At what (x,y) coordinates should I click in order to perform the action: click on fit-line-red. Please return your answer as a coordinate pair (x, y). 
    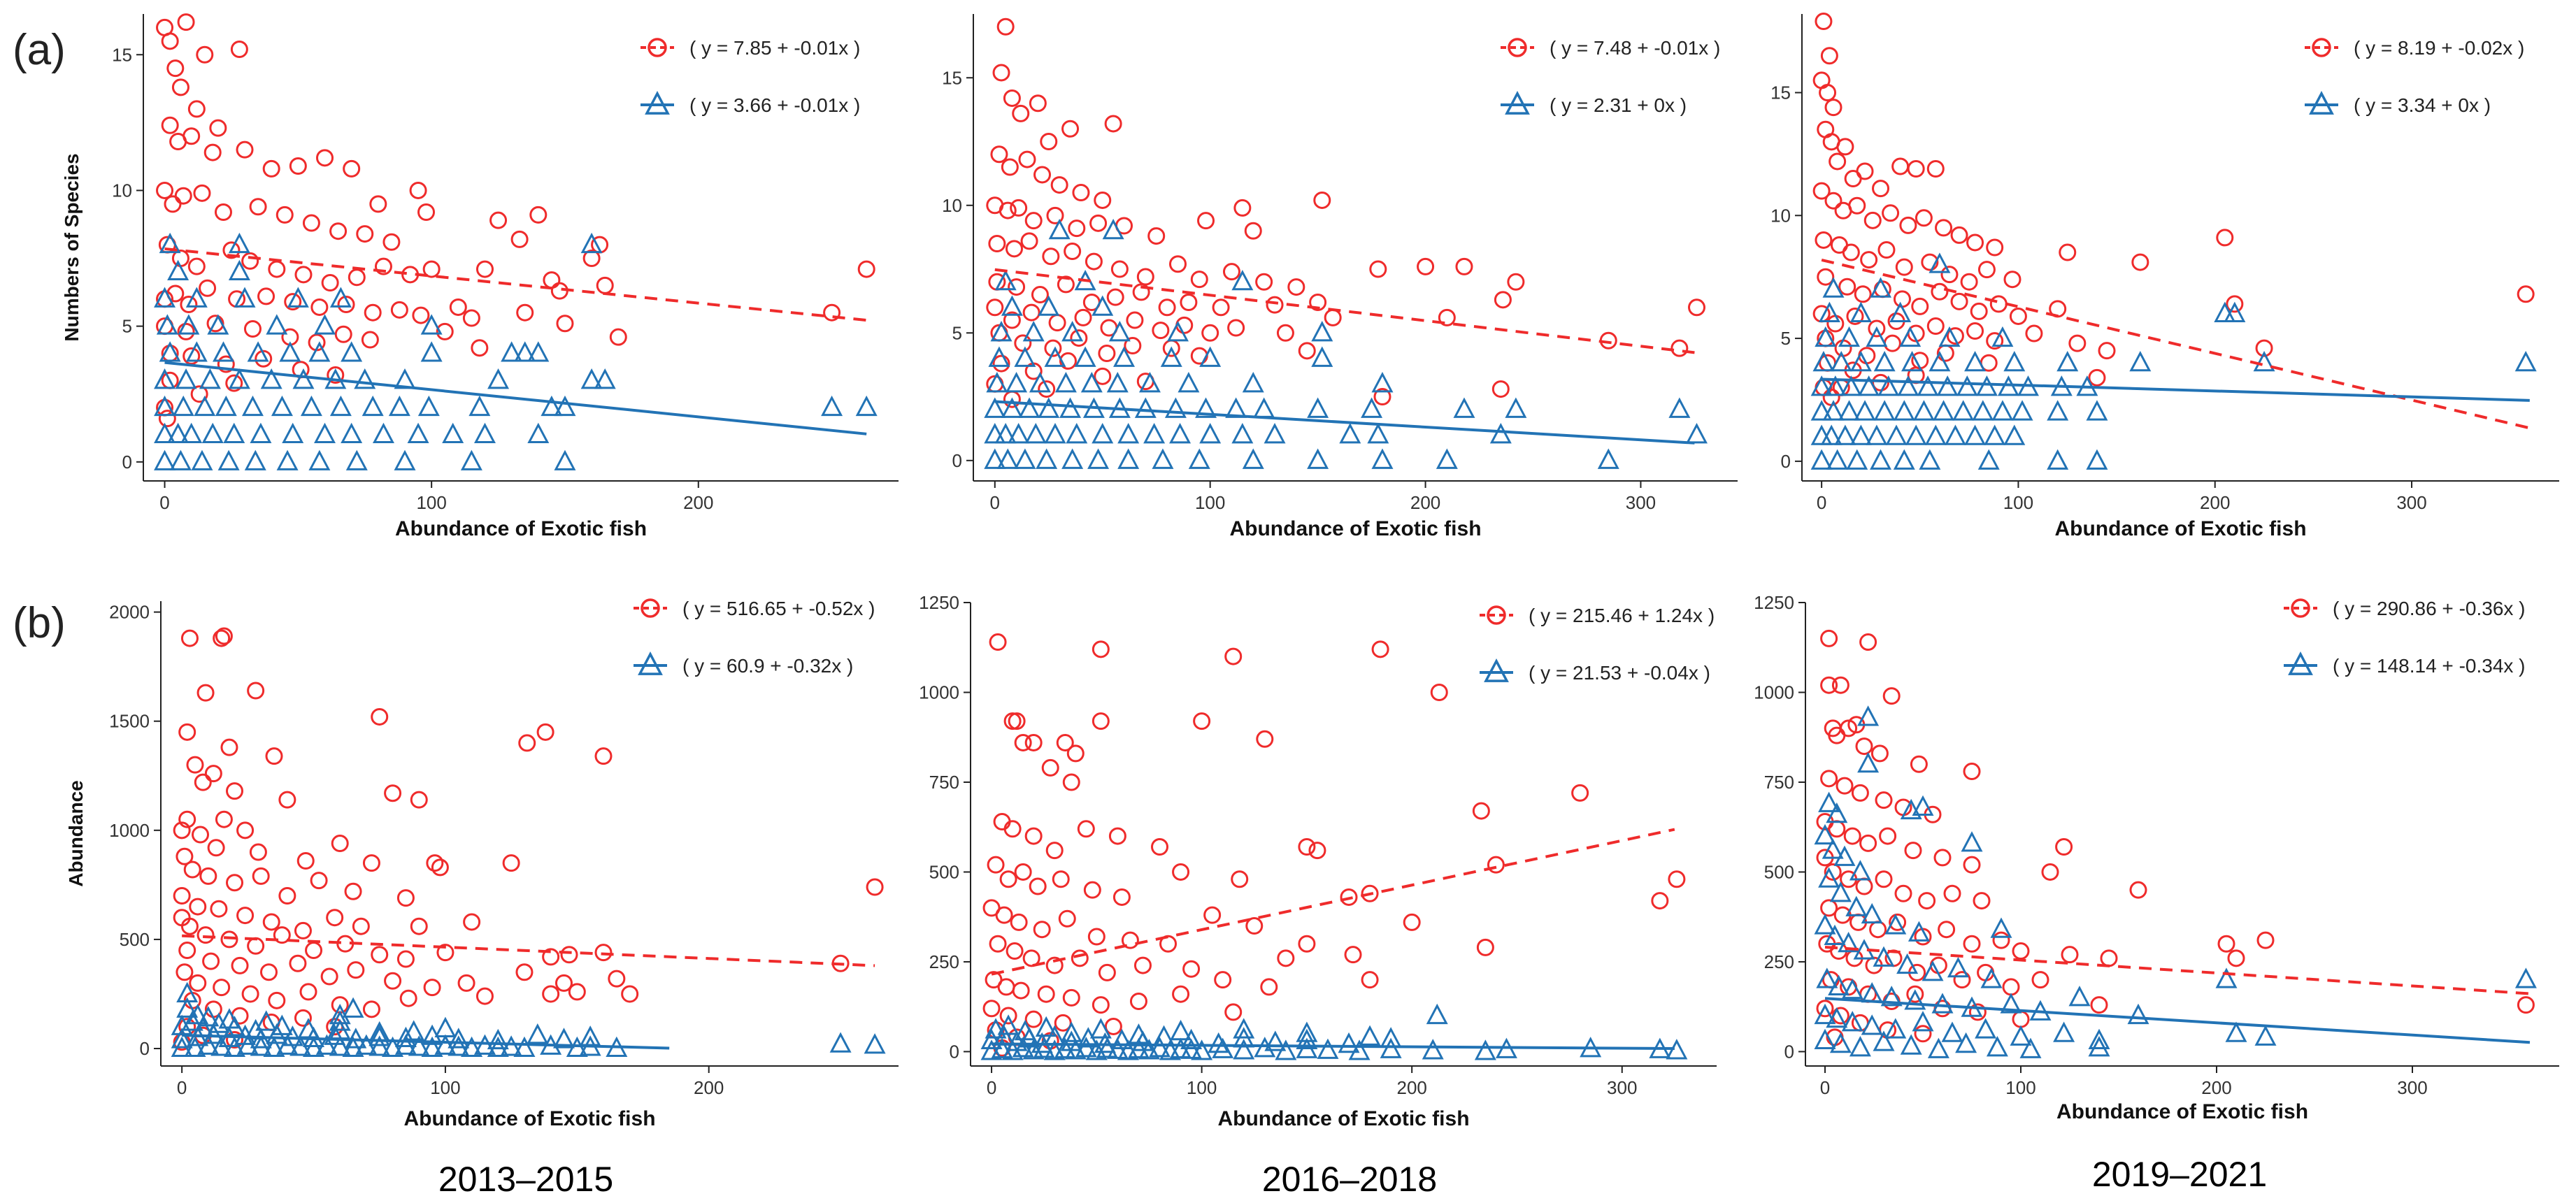
    Looking at the image, I should click on (2176, 344).